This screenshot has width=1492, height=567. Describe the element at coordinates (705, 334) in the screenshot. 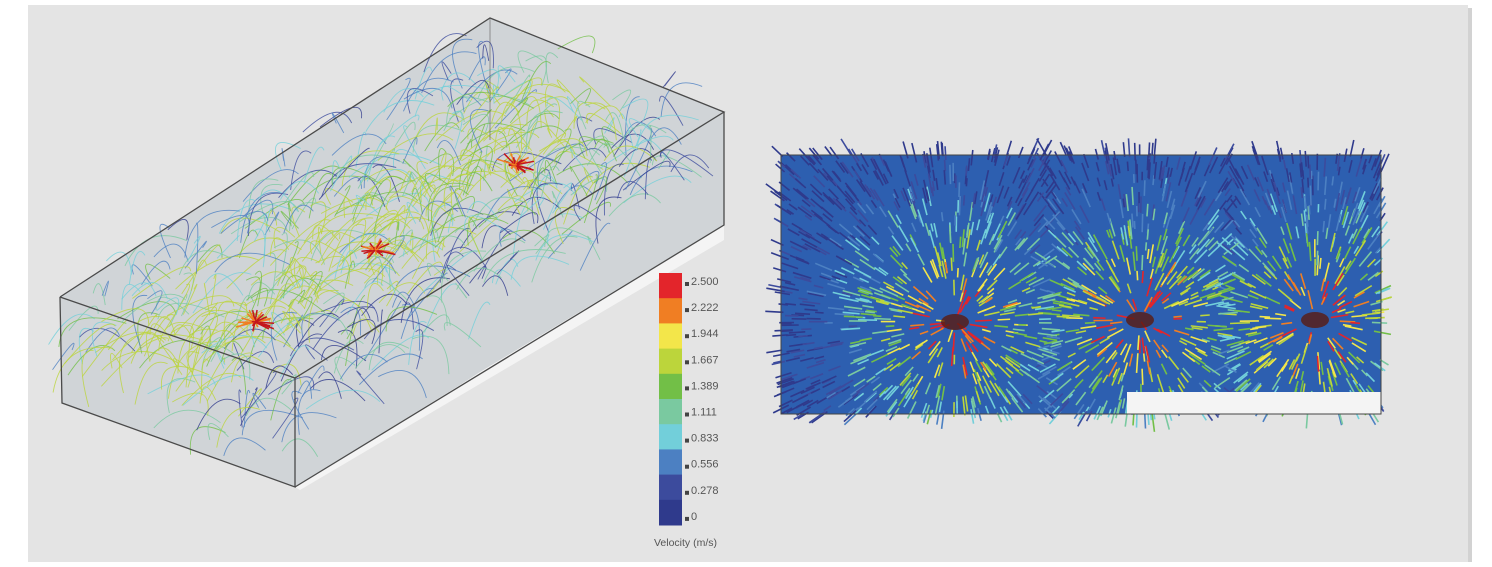

I see `tick-label: 1.944` at that location.